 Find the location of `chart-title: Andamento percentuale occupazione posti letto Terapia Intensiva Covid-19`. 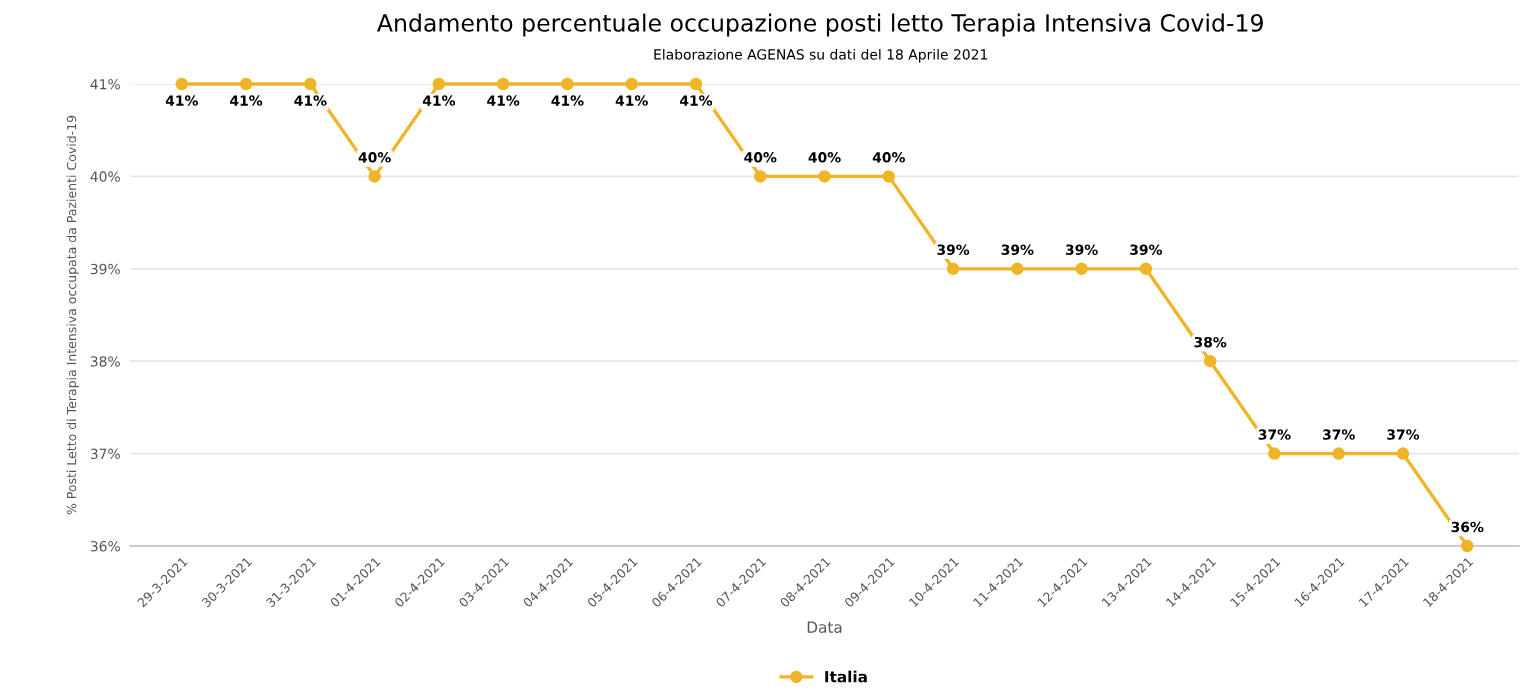

chart-title: Andamento percentuale occupazione posti letto Terapia Intensiva Covid-19 is located at coordinates (820, 25).